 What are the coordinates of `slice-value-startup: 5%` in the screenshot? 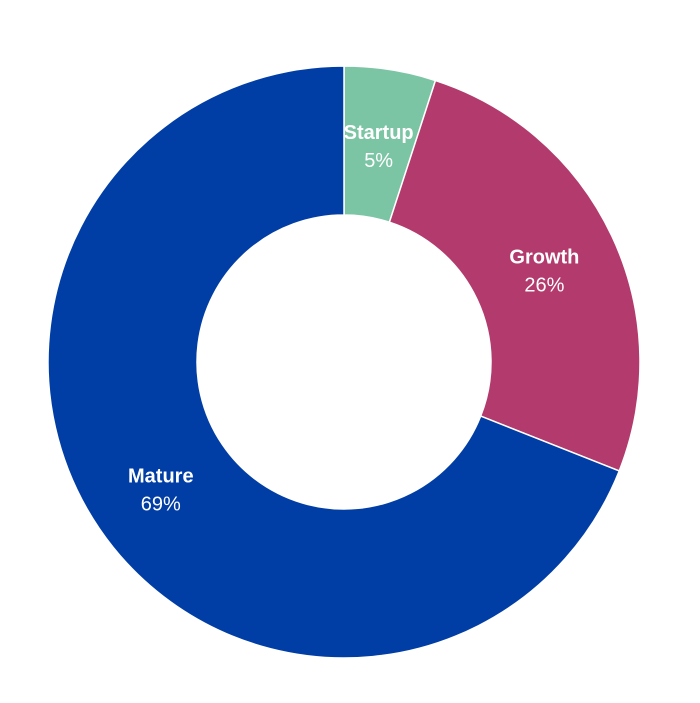 It's located at (378, 161).